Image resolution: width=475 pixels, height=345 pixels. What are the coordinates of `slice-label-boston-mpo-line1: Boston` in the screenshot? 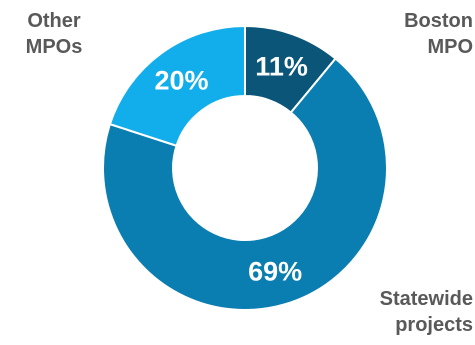 It's located at (438, 21).